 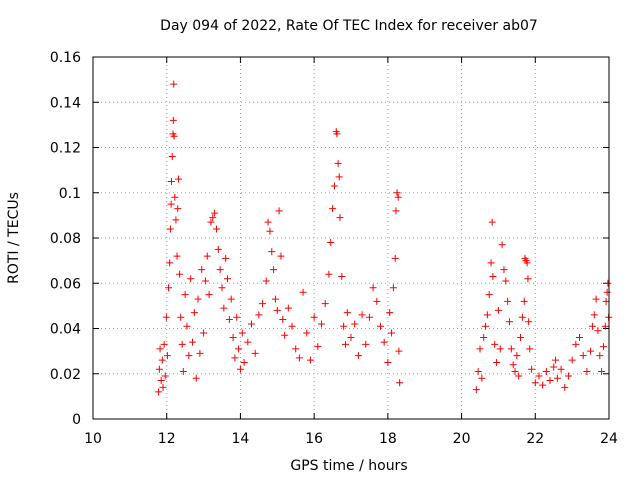 What do you see at coordinates (241, 439) in the screenshot?
I see `x-tick-label: 14` at bounding box center [241, 439].